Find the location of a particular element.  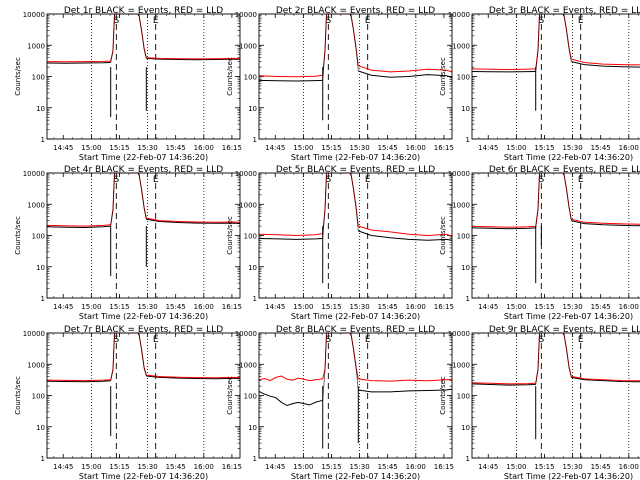

chart-title: Det 7r BLACK = Events, RED = LLD is located at coordinates (143, 330).